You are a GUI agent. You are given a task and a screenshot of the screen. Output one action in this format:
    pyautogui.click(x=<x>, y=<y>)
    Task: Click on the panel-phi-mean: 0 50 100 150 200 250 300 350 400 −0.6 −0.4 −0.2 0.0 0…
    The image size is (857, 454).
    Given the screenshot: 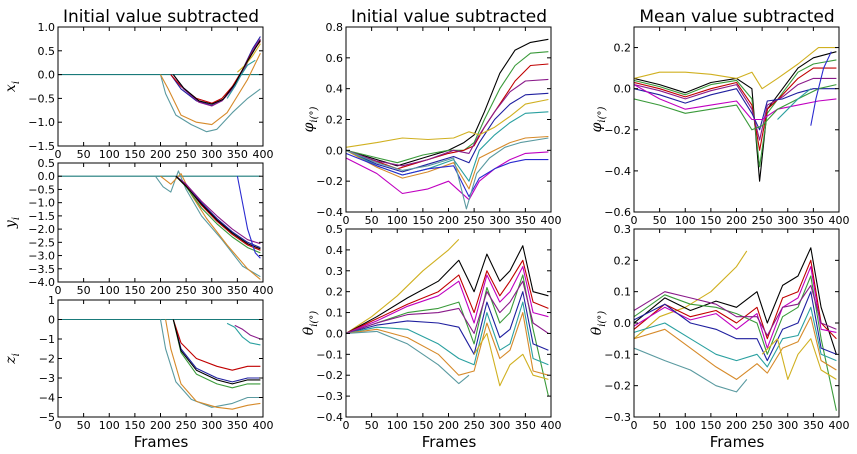 What is the action you would take?
    pyautogui.click(x=719, y=126)
    